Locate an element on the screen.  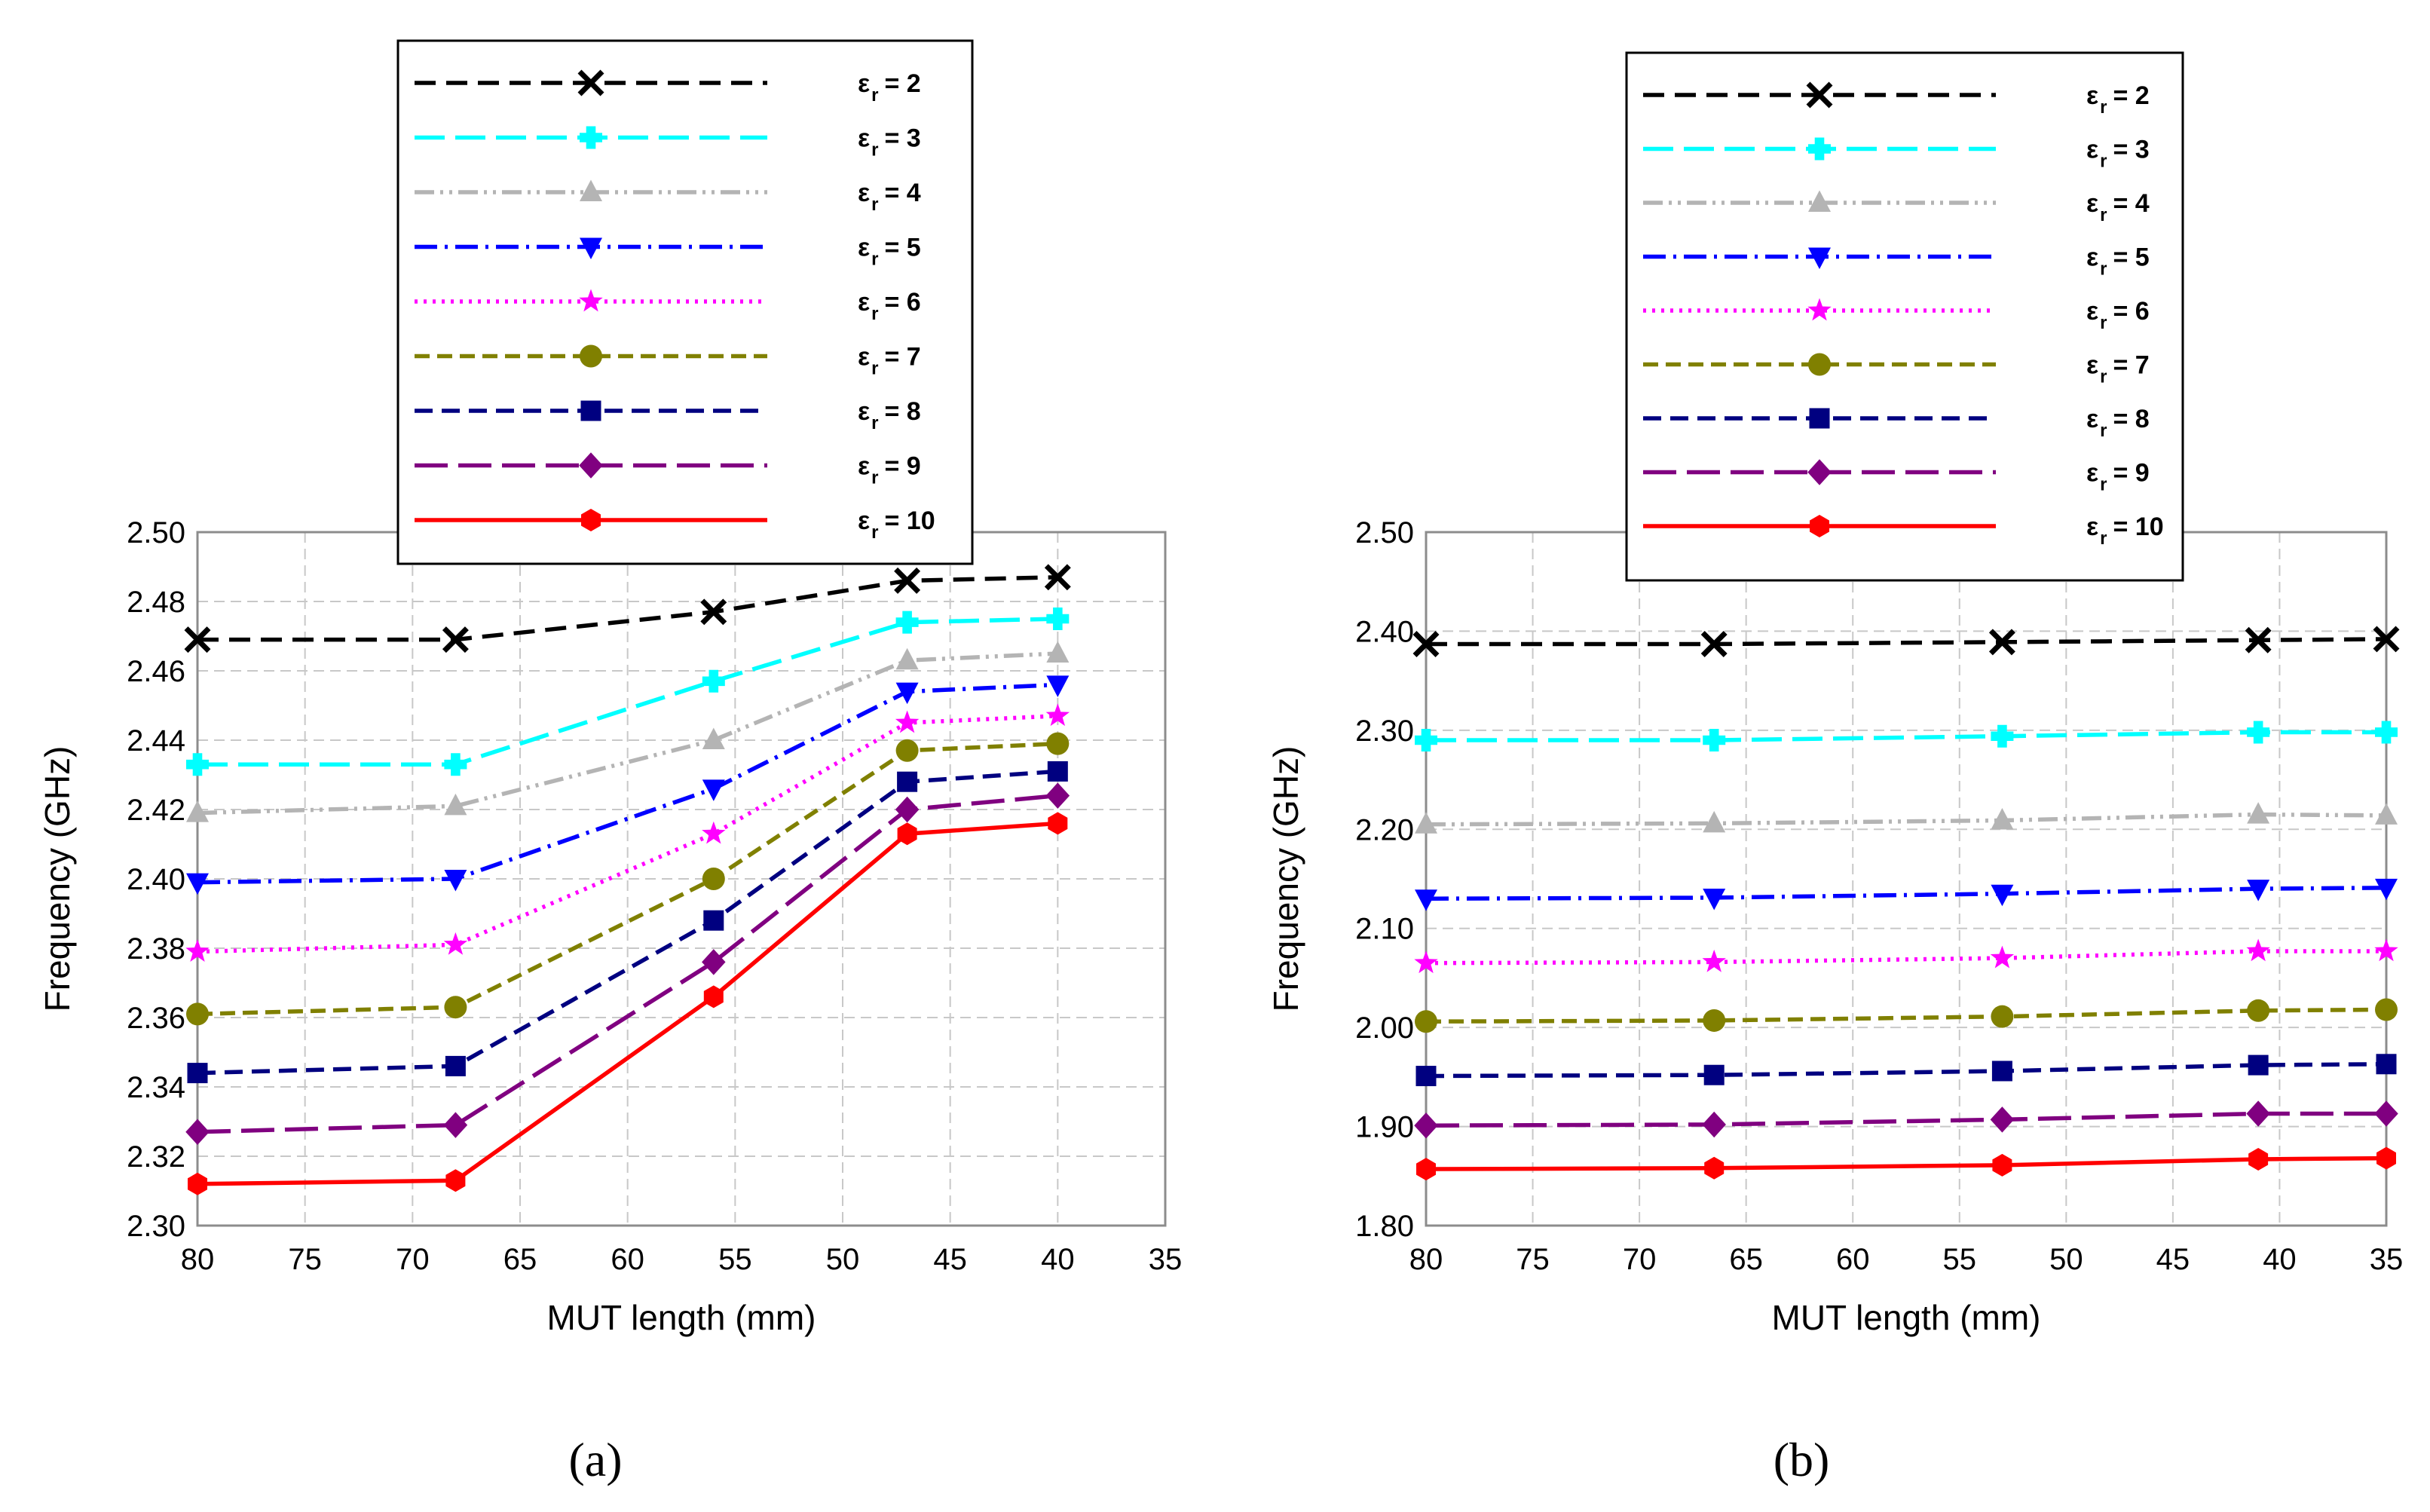
chart-a-legend-box is located at coordinates (685, 302).